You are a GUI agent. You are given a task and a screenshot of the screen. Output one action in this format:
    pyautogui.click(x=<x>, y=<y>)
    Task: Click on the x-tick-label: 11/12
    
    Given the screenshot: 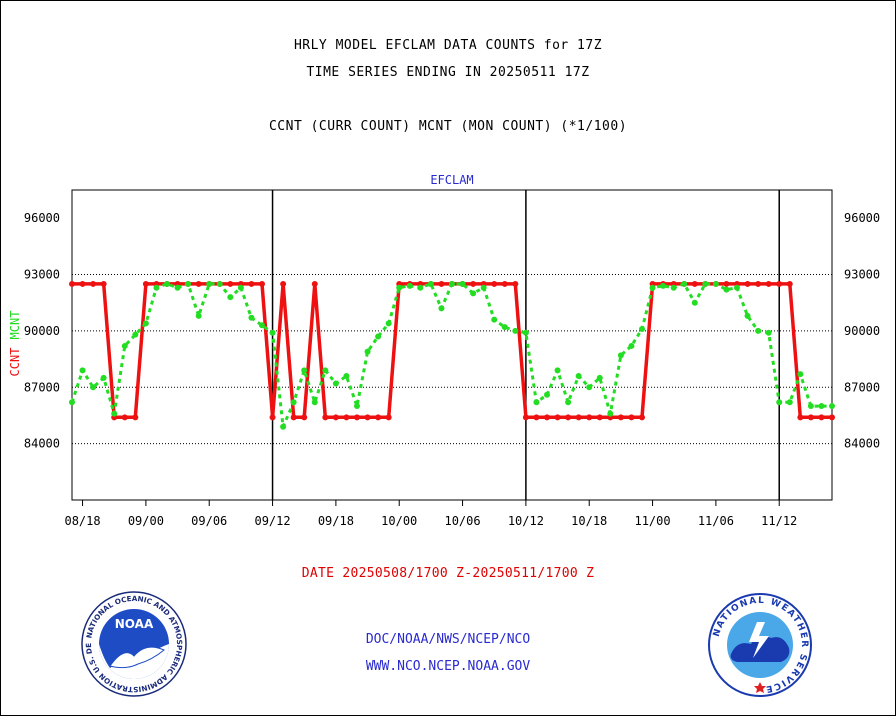 What is the action you would take?
    pyautogui.click(x=779, y=521)
    